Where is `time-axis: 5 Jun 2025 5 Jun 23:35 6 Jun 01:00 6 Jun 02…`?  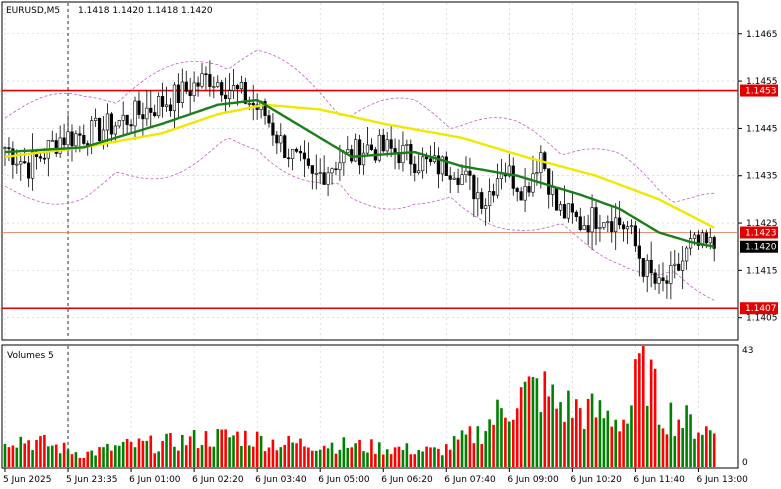
time-axis: 5 Jun 2025 5 Jun 23:35 6 Jun 01:00 6 Jun 02… is located at coordinates (375, 476).